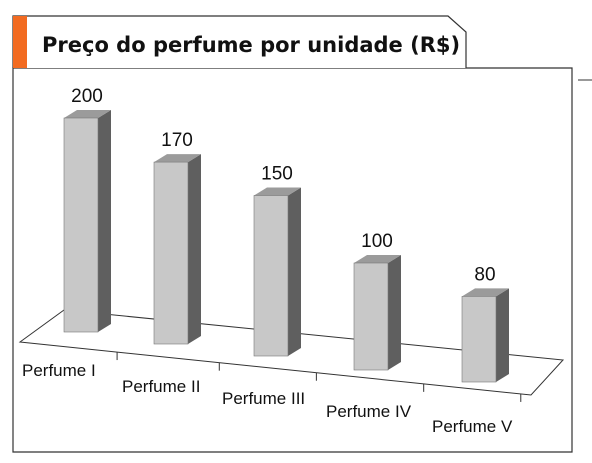 The width and height of the screenshot is (592, 463). I want to click on value-label: 100, so click(377, 241).